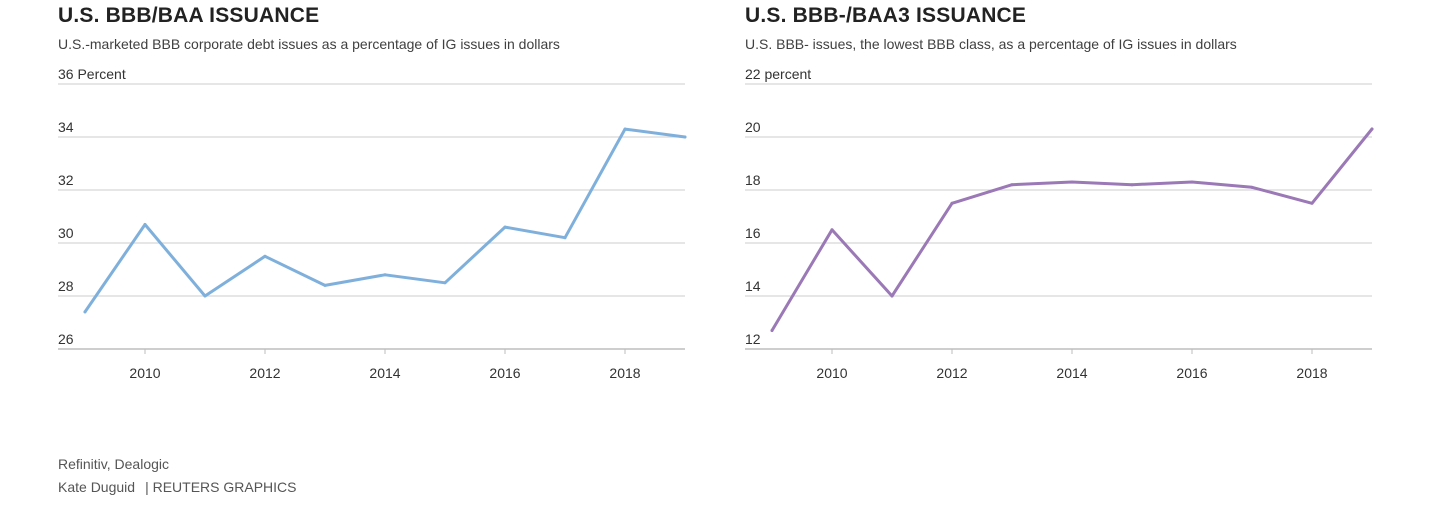 The width and height of the screenshot is (1430, 511). I want to click on y-tick-label: 16, so click(753, 233).